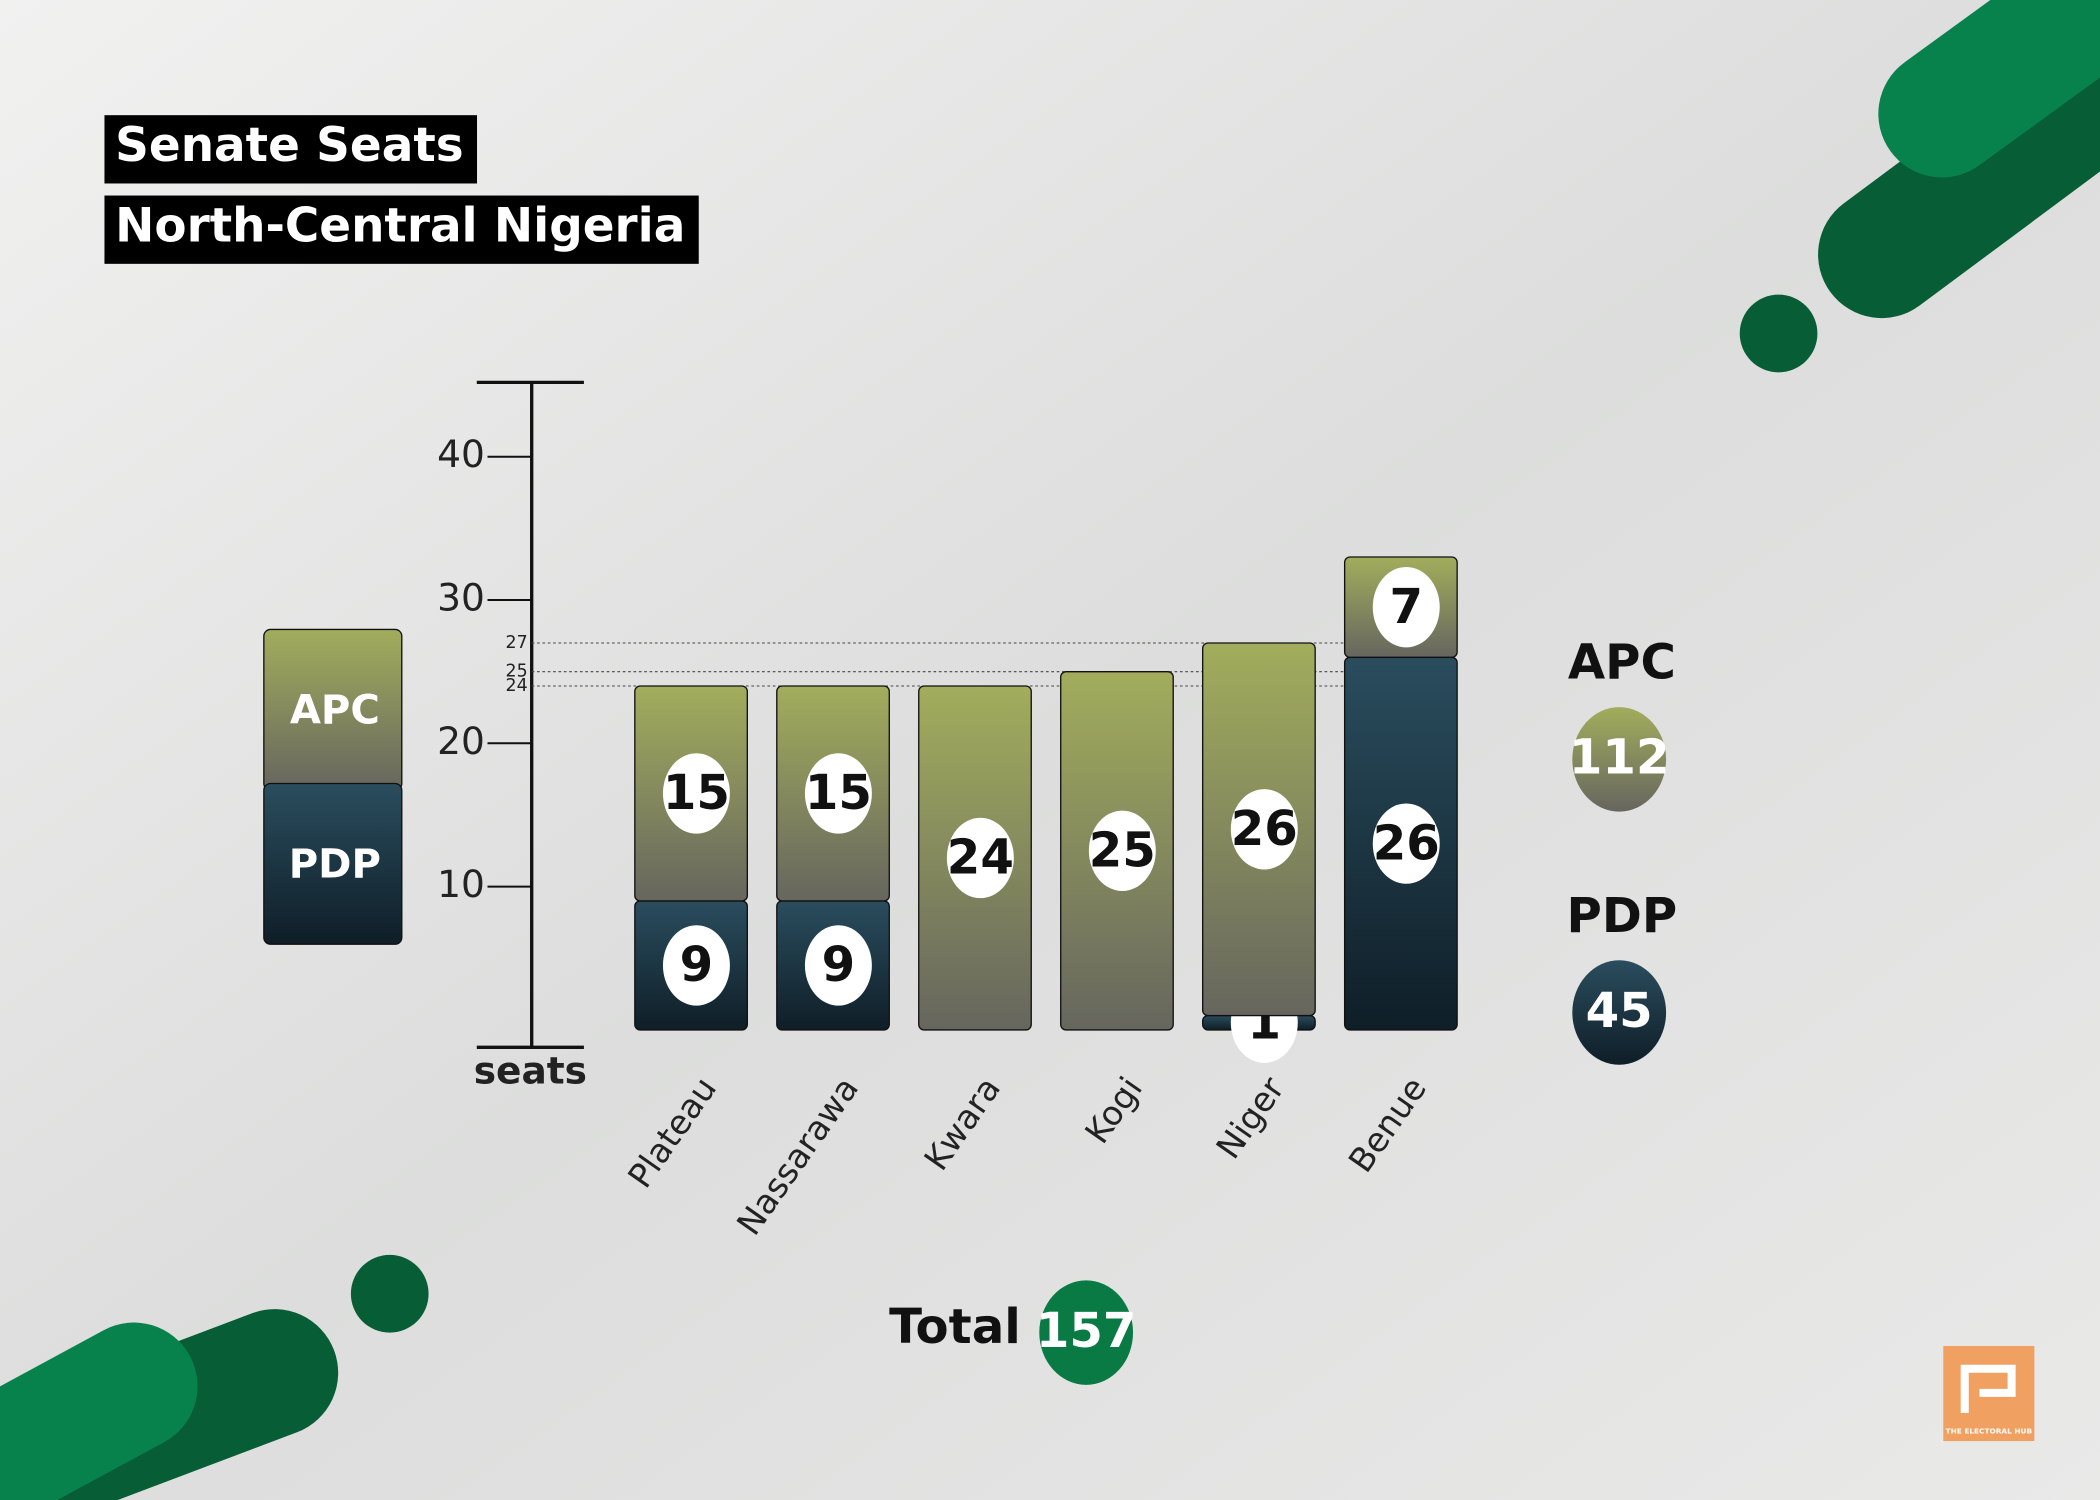  I want to click on value-label: 25, so click(1122, 850).